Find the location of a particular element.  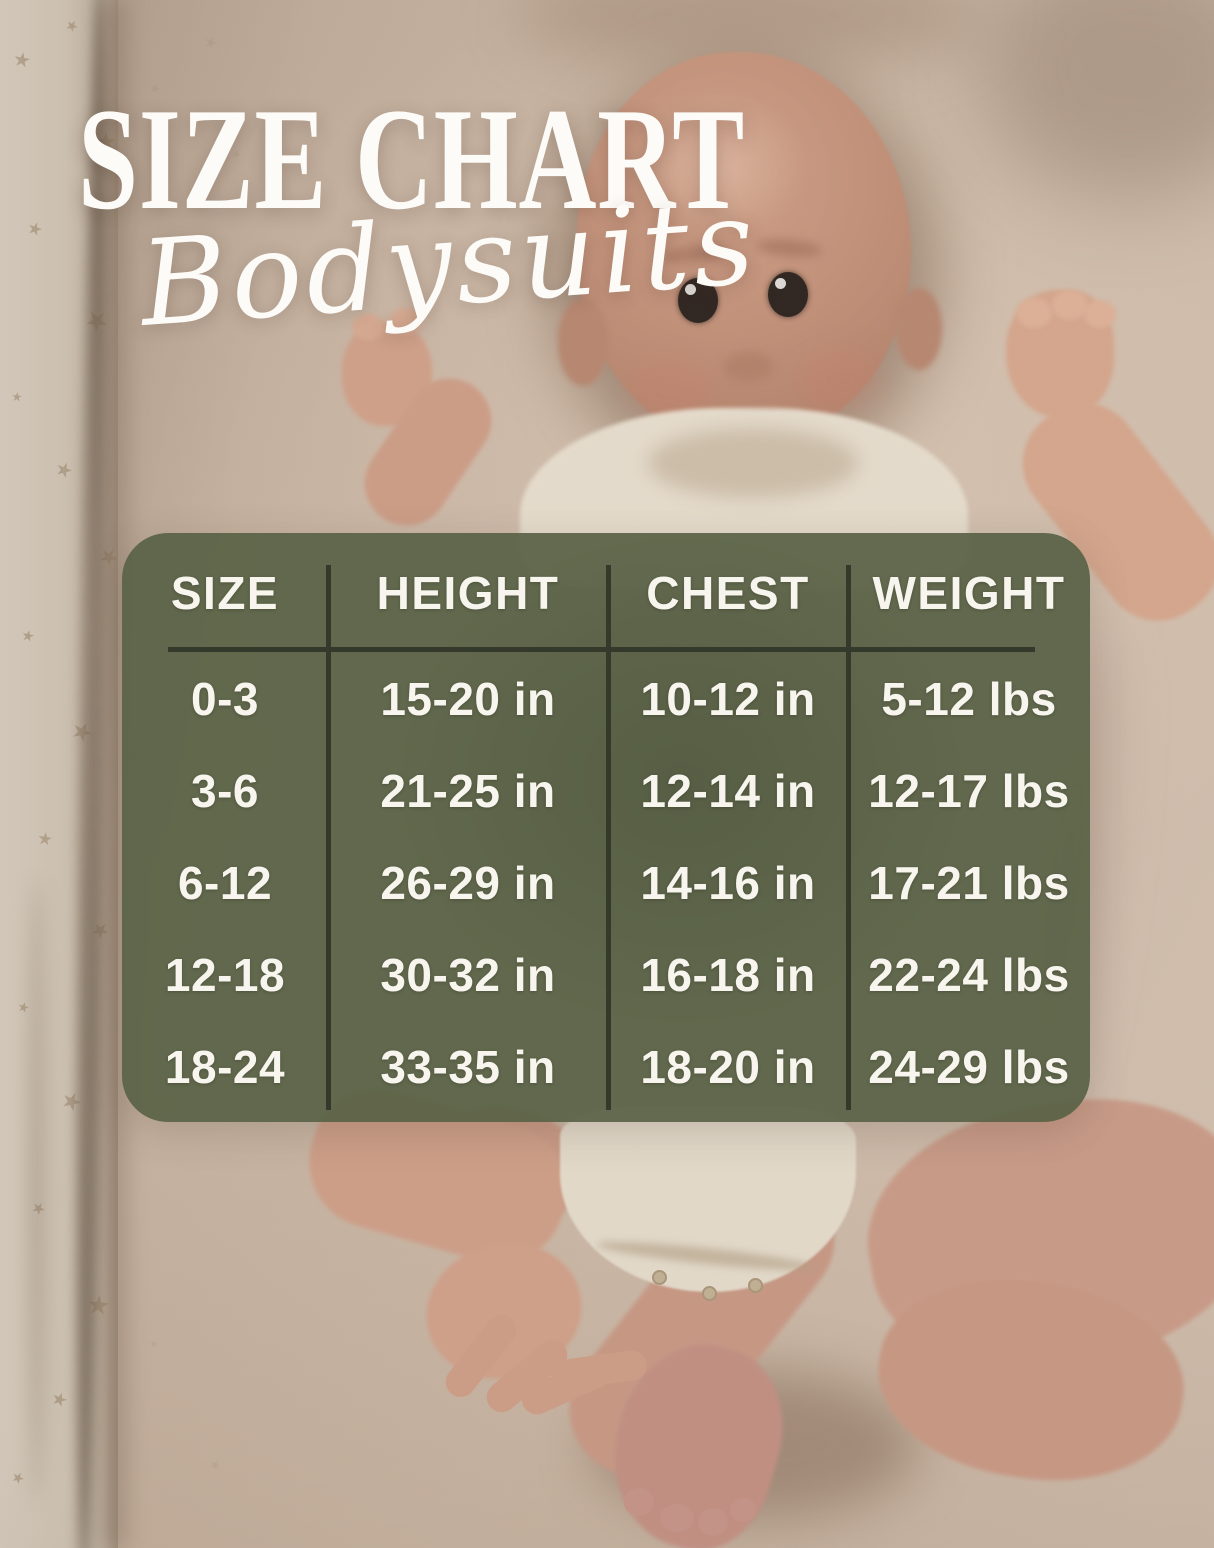

table-cell: 5-12 lbs is located at coordinates (969, 699).